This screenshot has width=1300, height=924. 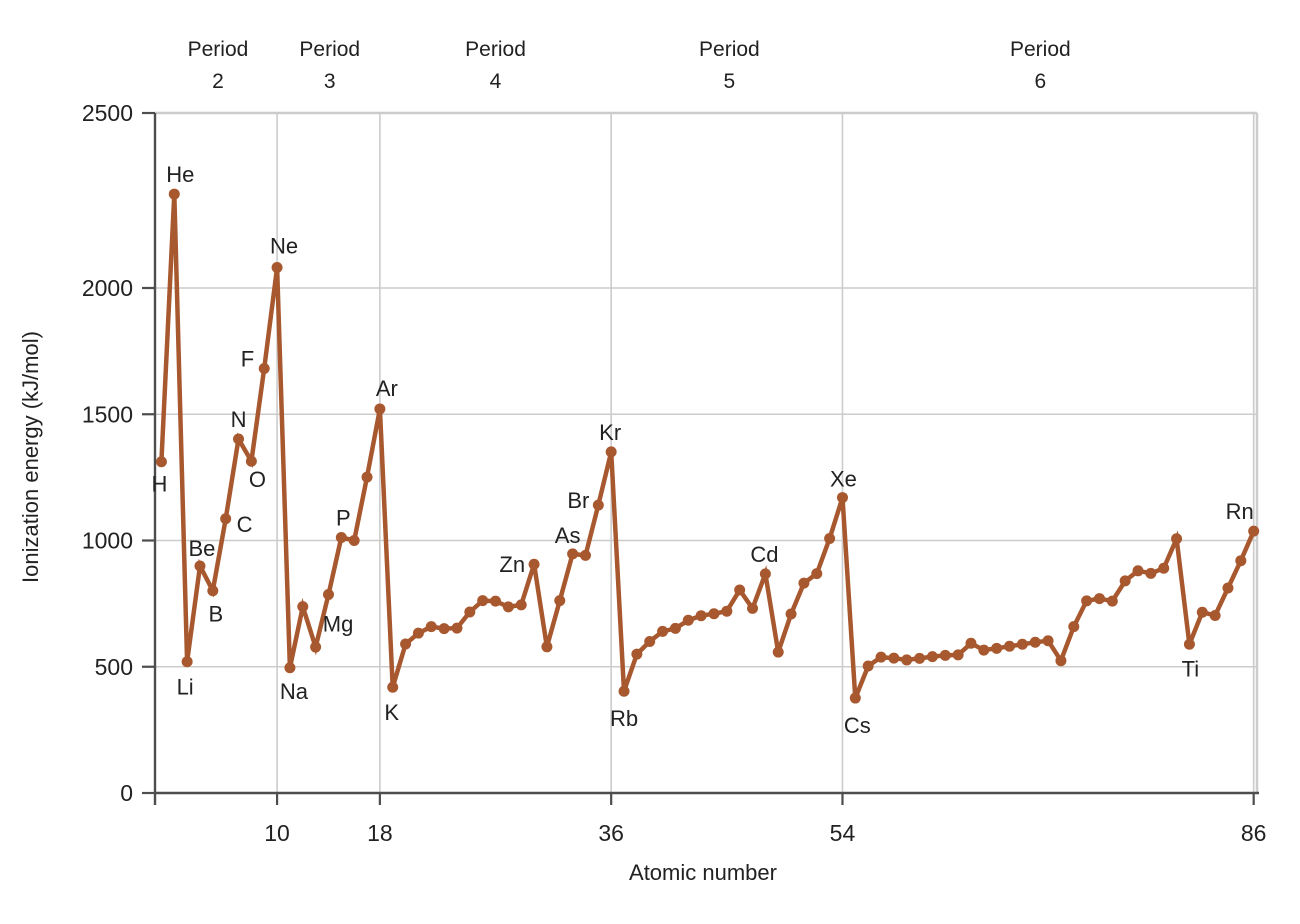 I want to click on element-label: Rn, so click(x=1240, y=511).